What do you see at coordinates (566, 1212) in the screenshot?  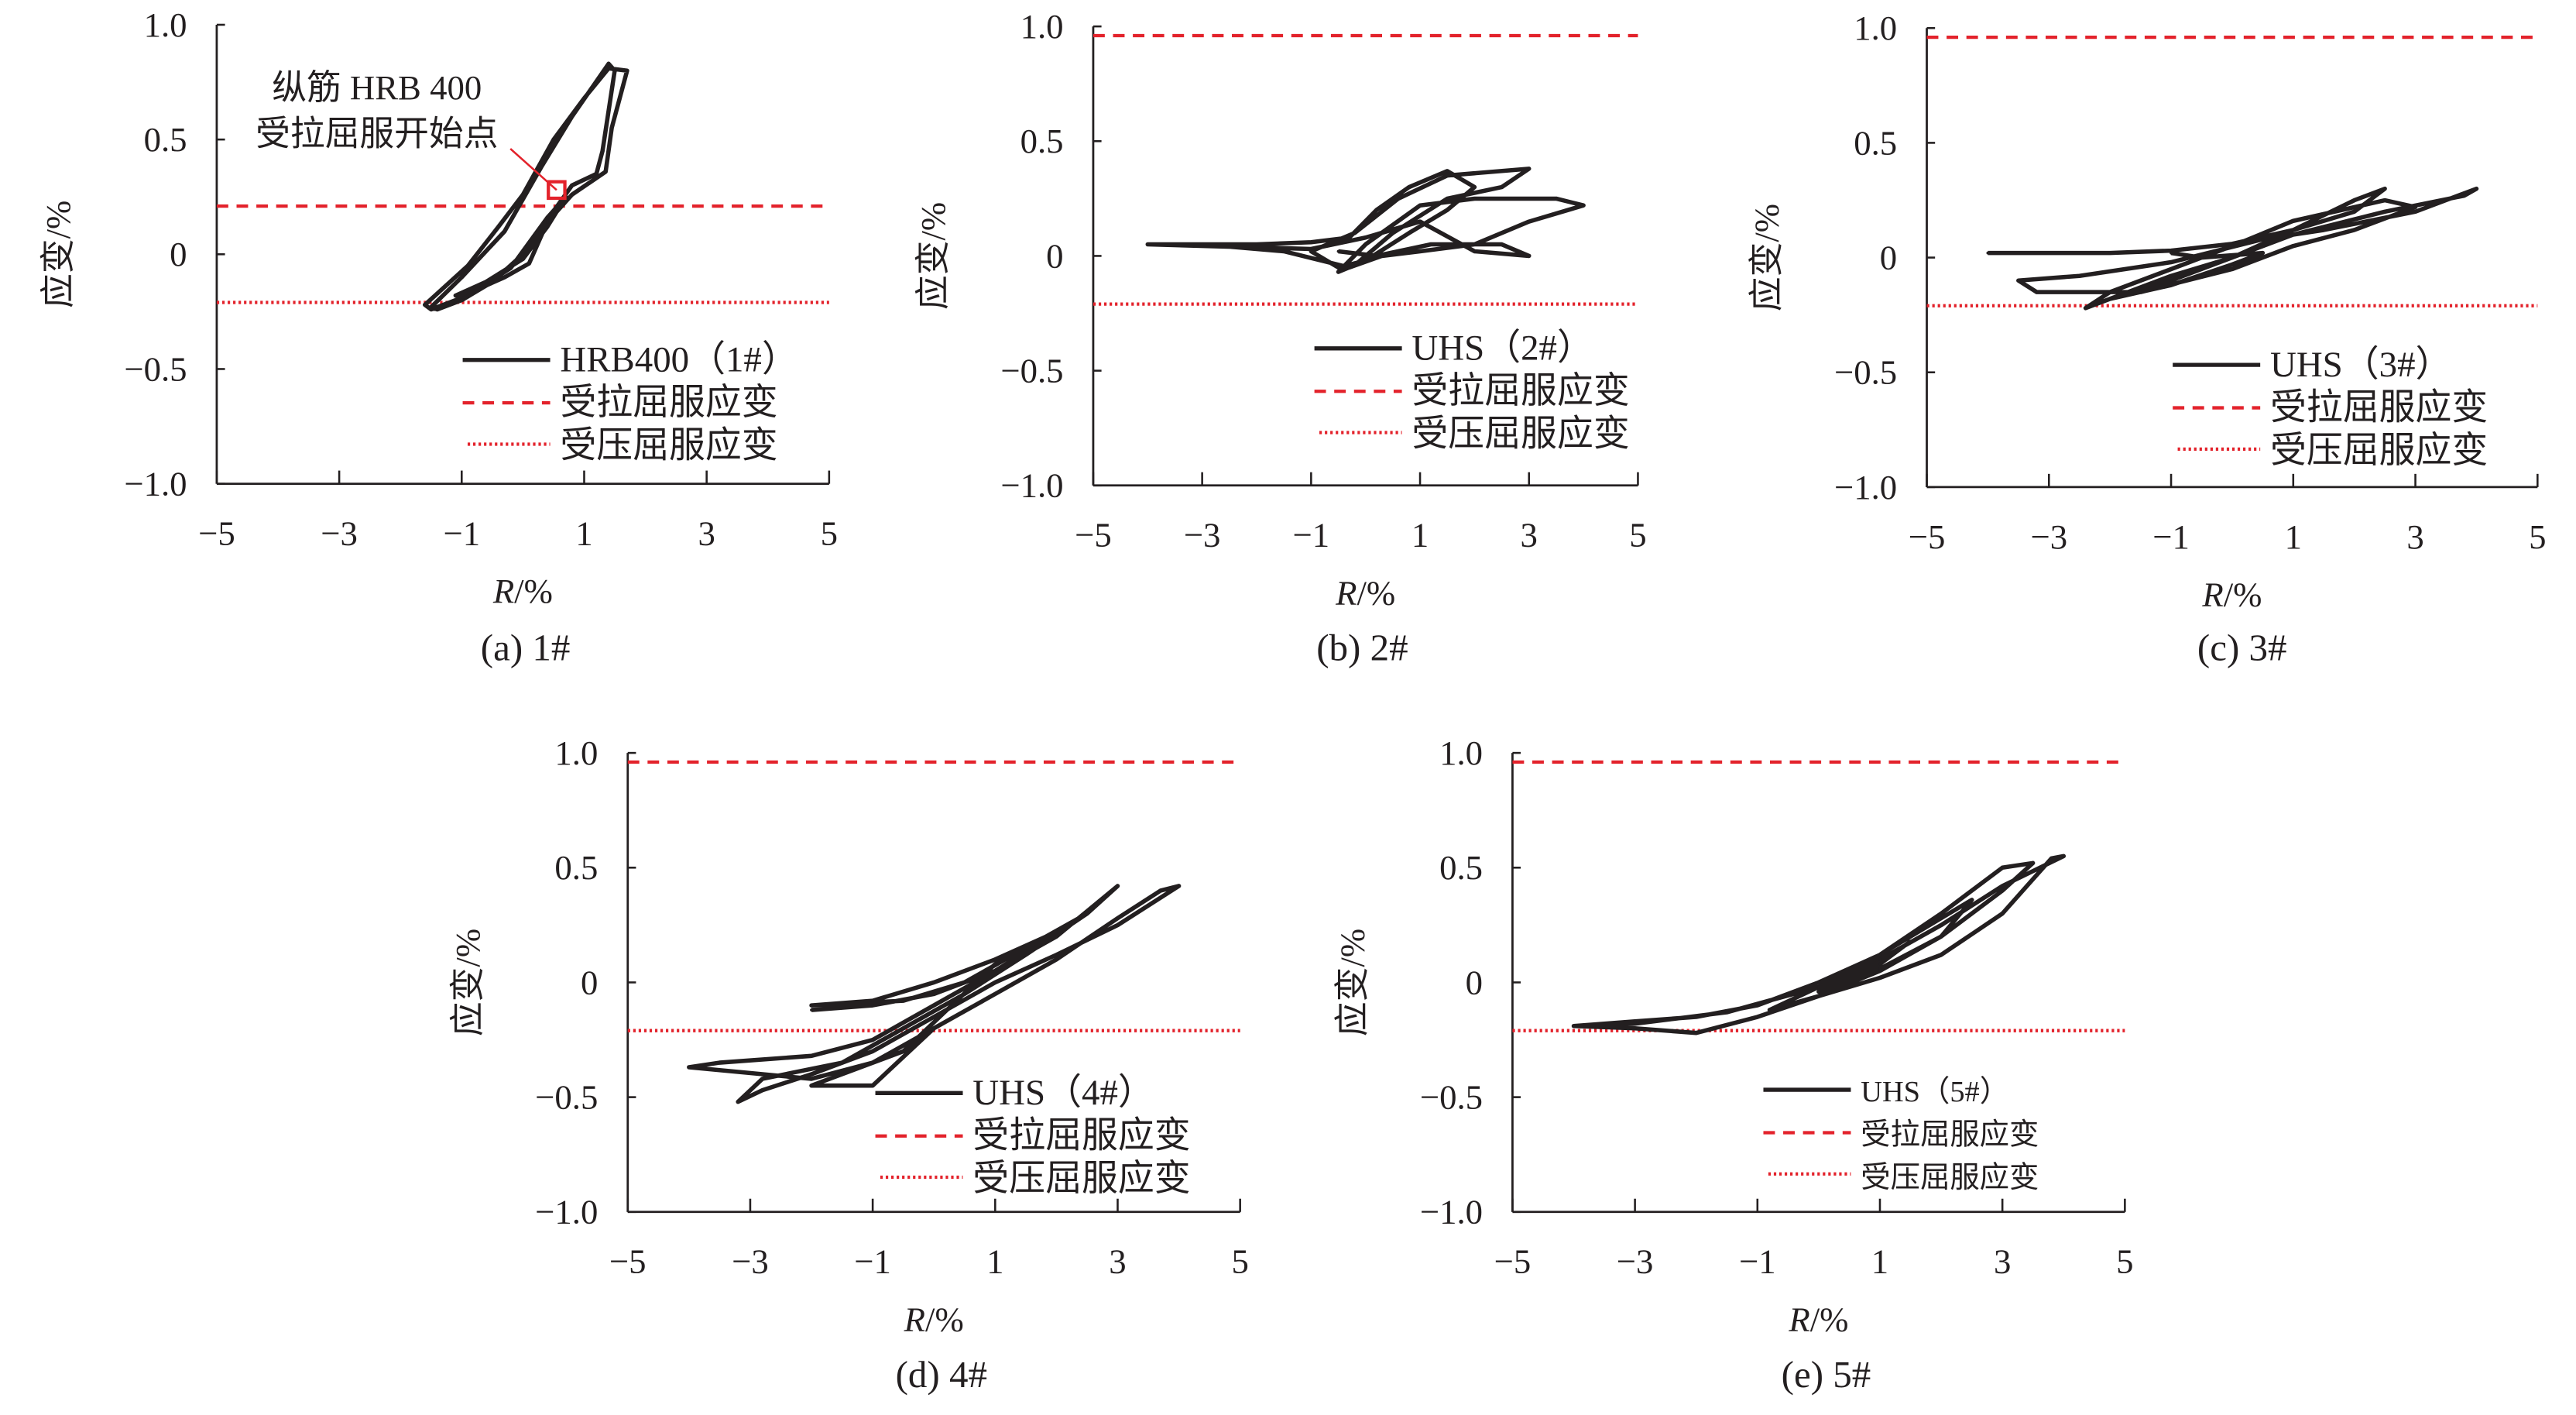 I see `y-tick-label: −1.0` at bounding box center [566, 1212].